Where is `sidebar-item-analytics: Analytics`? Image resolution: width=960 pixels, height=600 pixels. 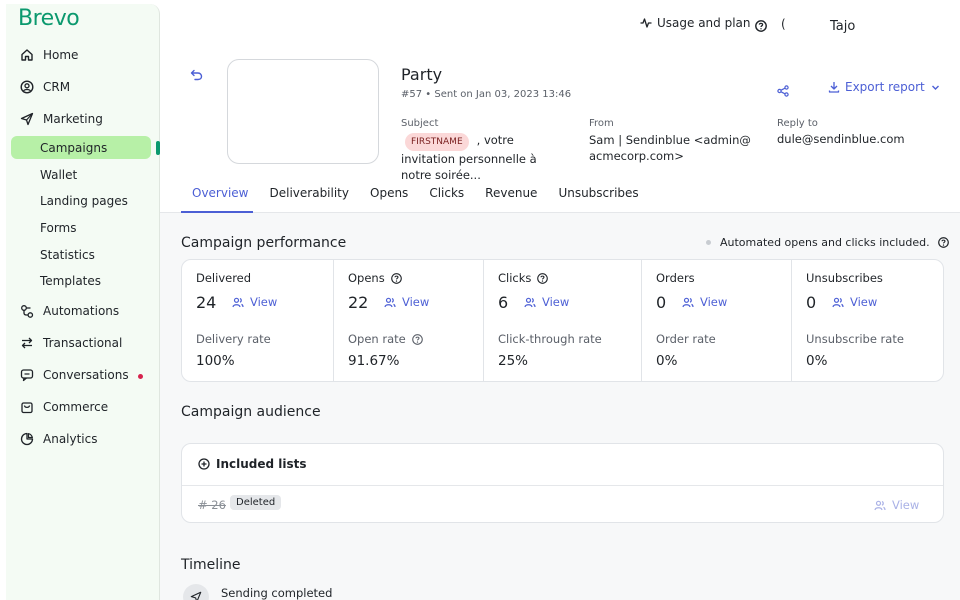 sidebar-item-analytics: Analytics is located at coordinates (84, 439).